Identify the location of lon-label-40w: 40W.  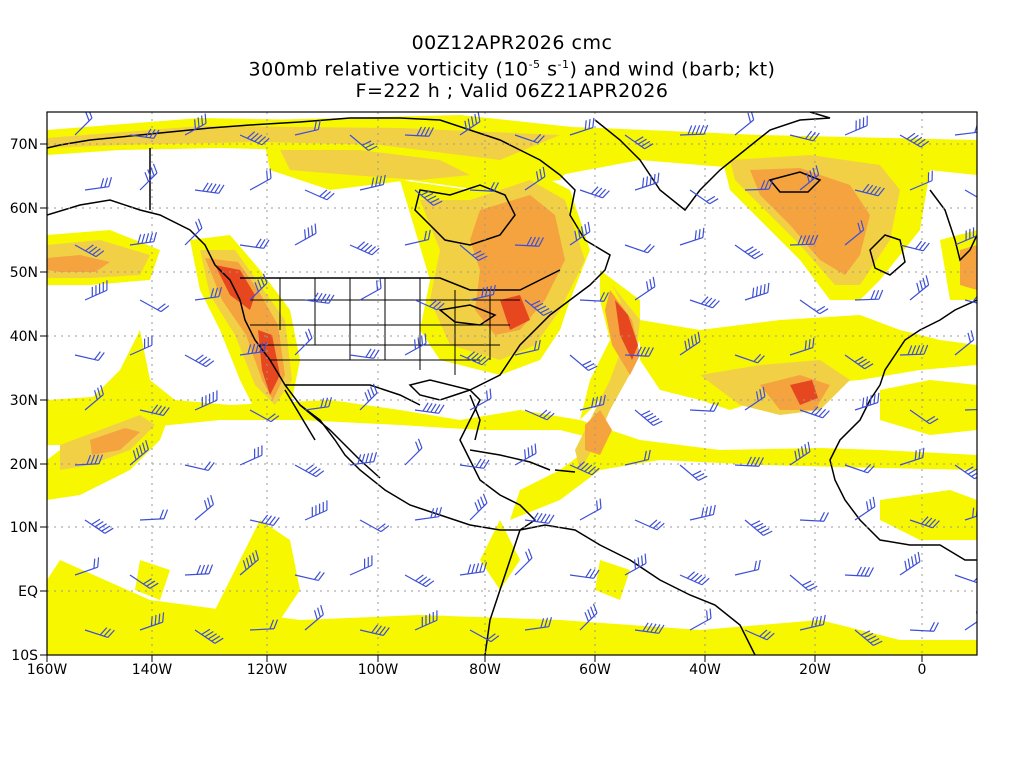
(705, 670).